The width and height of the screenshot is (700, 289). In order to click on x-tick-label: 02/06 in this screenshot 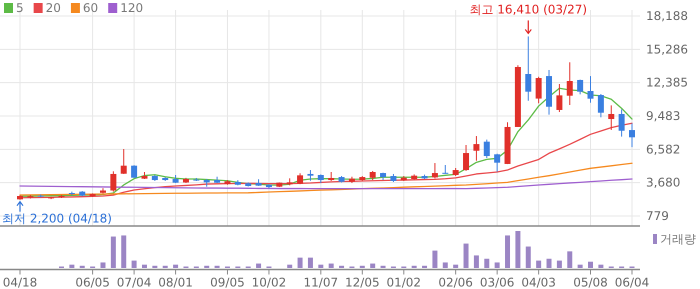, I will do `click(455, 282)`.